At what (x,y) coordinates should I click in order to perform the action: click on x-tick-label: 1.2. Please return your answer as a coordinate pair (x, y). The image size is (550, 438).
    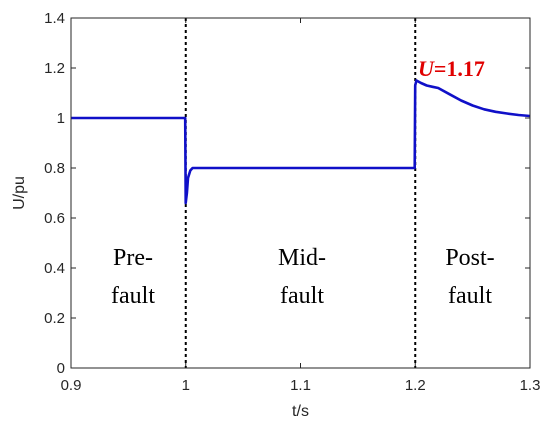
    Looking at the image, I should click on (415, 385).